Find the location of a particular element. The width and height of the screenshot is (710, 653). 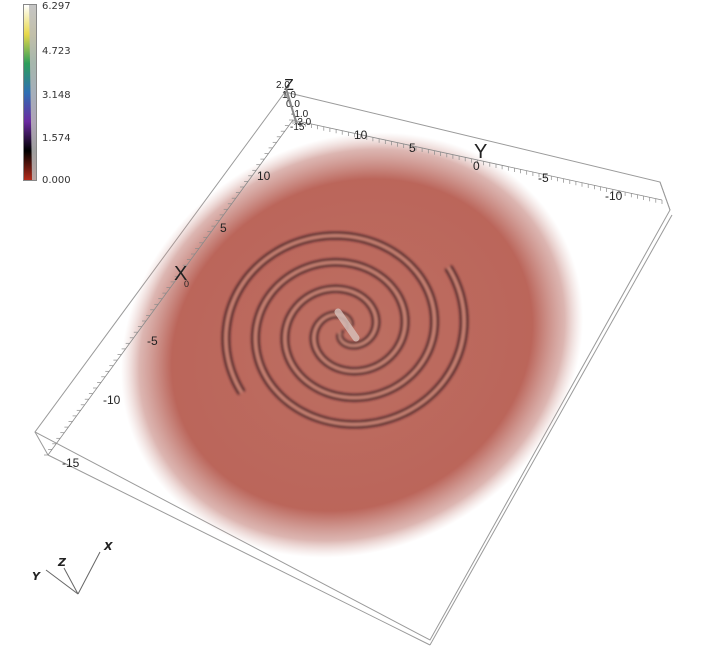

y-tick-label: 10 is located at coordinates (361, 135).